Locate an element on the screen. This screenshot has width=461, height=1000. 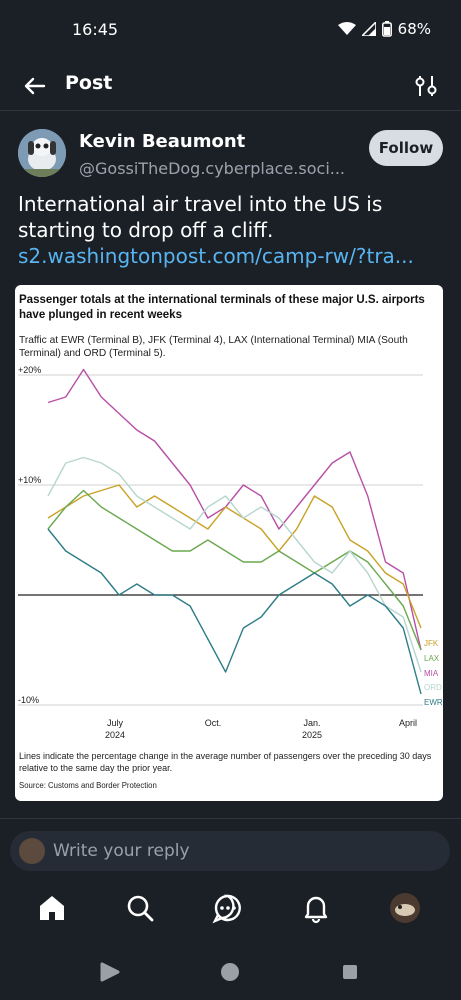
chat-icon is located at coordinates (228, 908).